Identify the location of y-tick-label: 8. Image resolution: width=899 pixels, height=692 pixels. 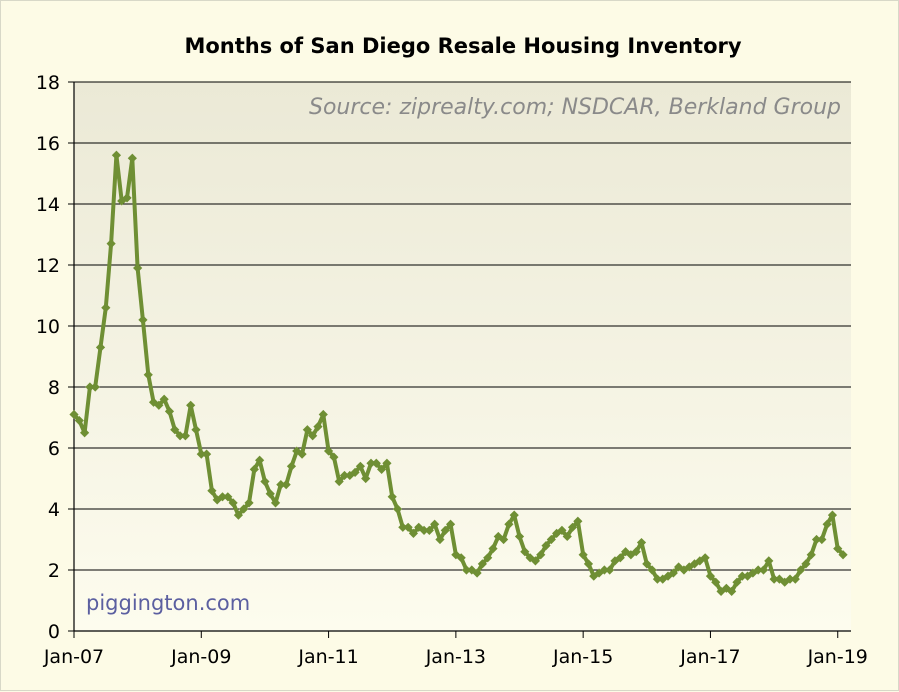
(54, 388).